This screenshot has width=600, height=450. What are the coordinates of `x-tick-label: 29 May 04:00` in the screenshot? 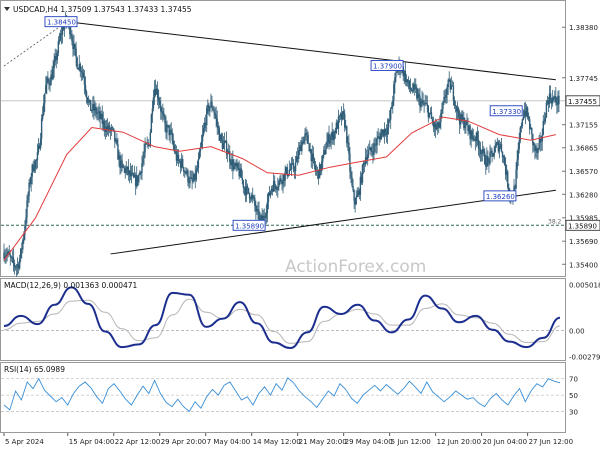 It's located at (369, 442).